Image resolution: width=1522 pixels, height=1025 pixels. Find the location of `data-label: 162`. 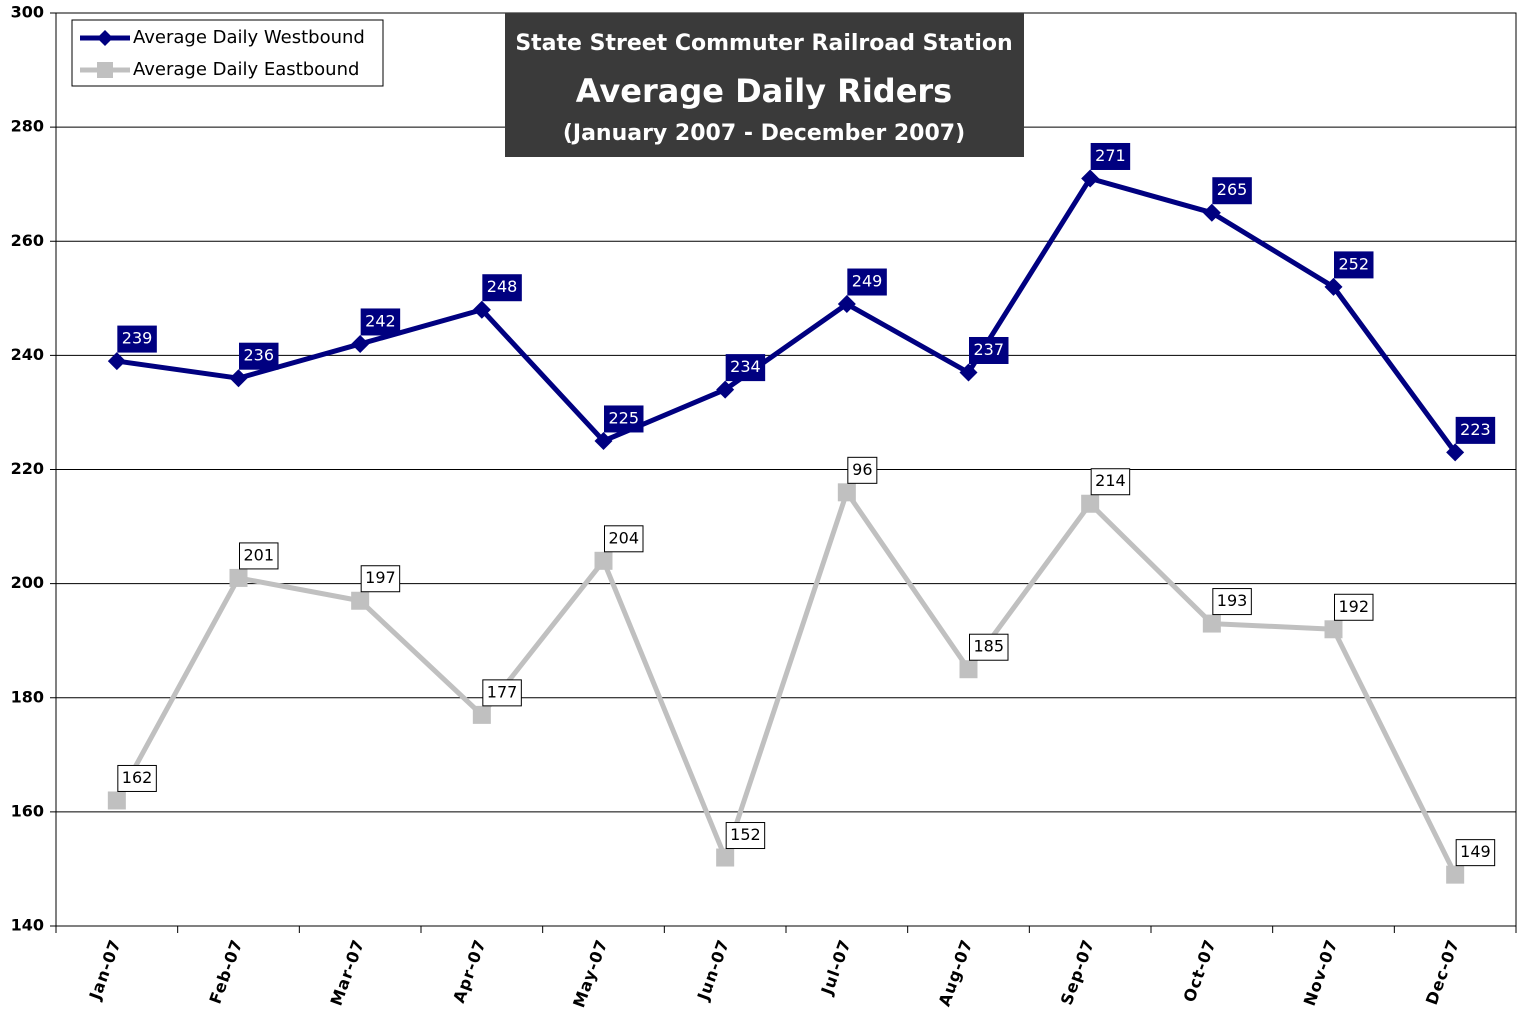

data-label: 162 is located at coordinates (137, 777).